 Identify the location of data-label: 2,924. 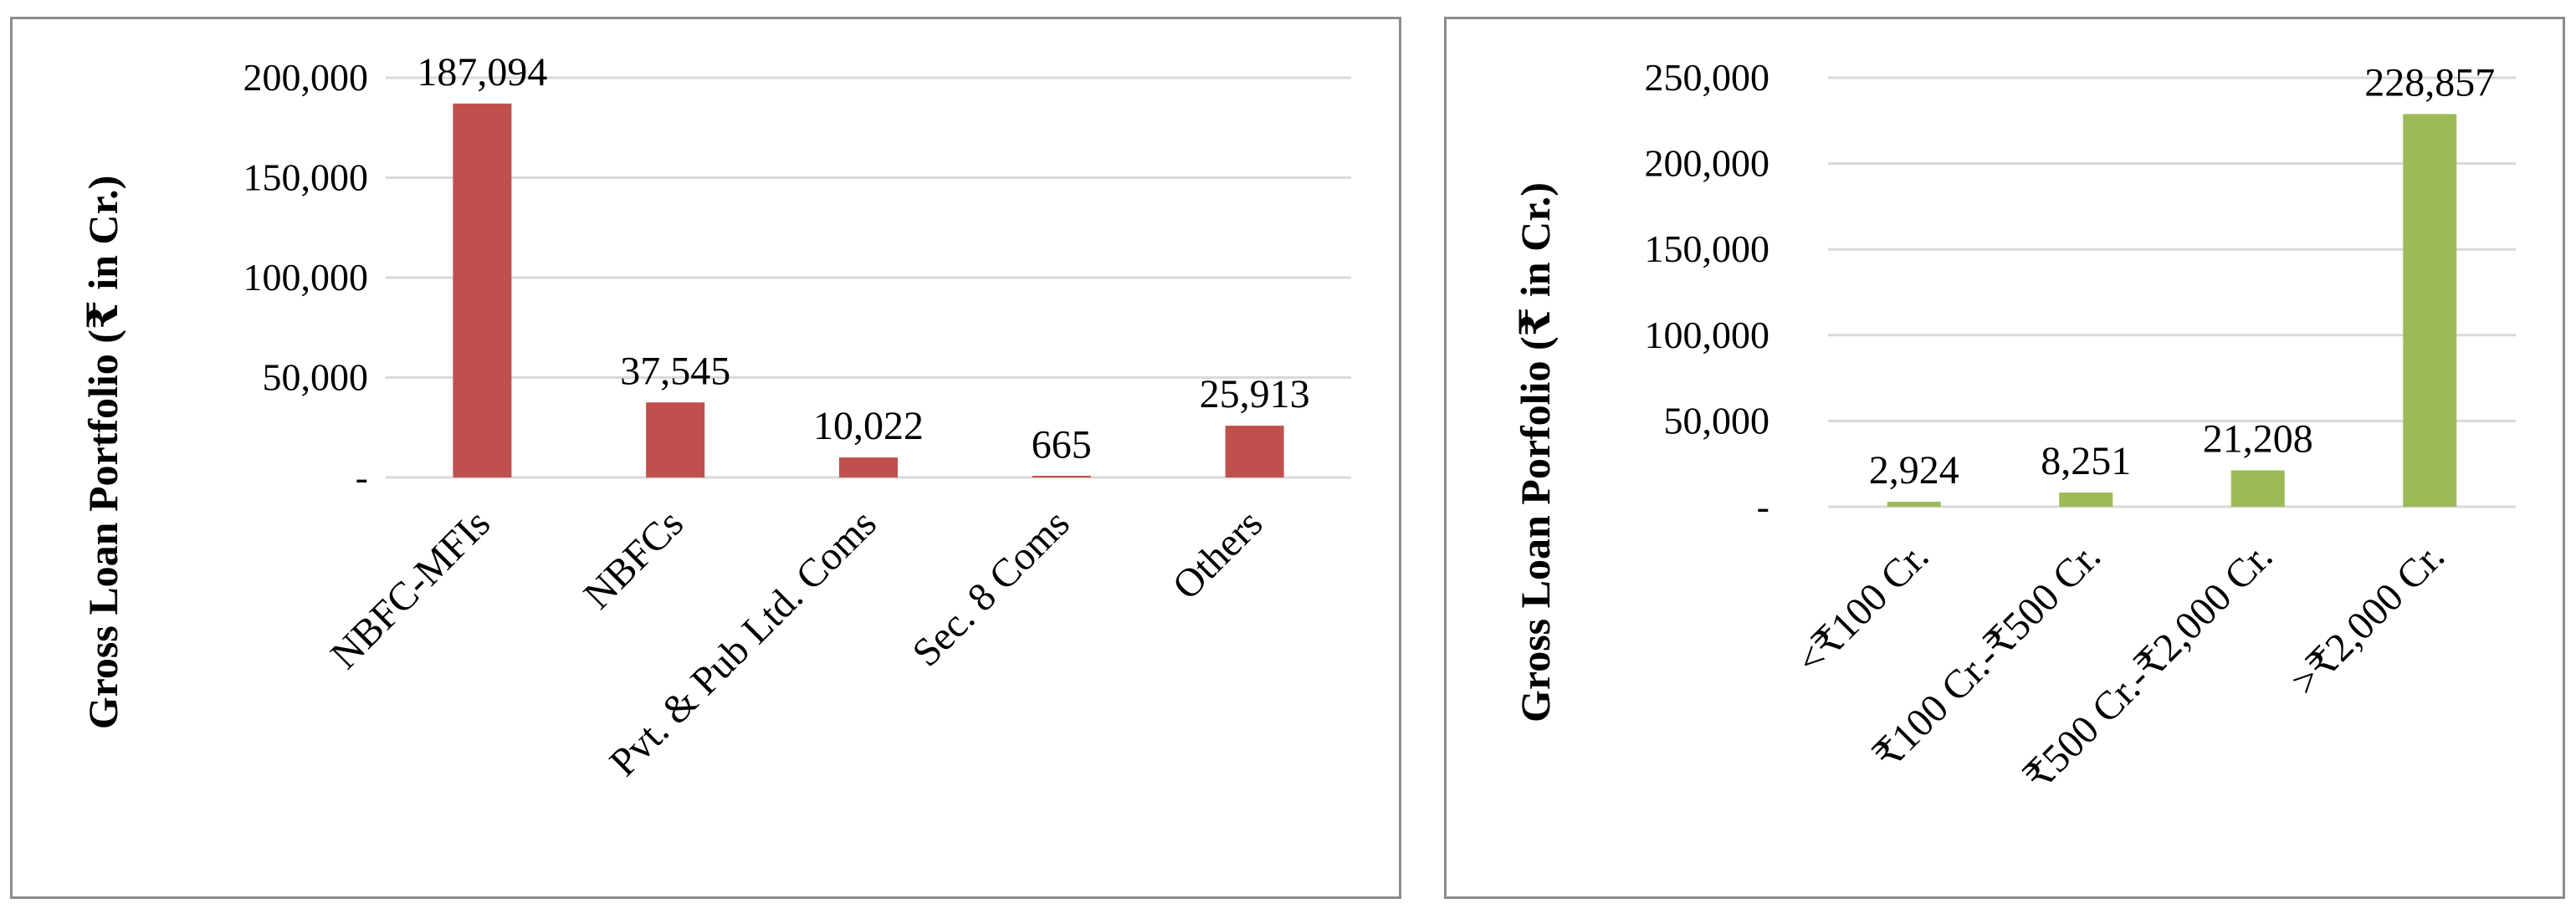
(1914, 470).